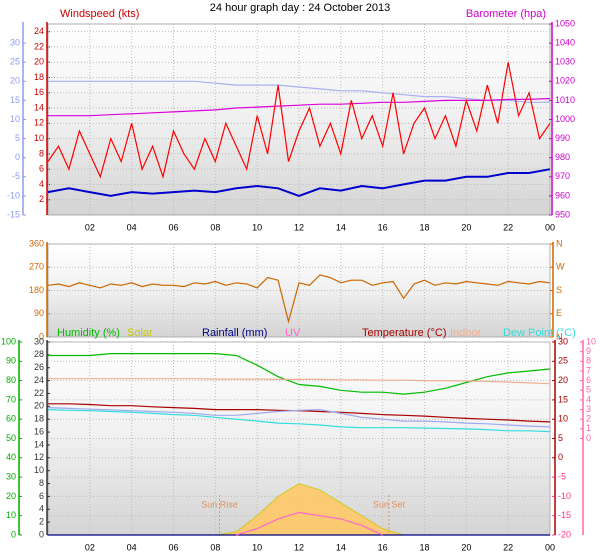 The image size is (600, 555). I want to click on y2-tick-label: 960, so click(562, 195).